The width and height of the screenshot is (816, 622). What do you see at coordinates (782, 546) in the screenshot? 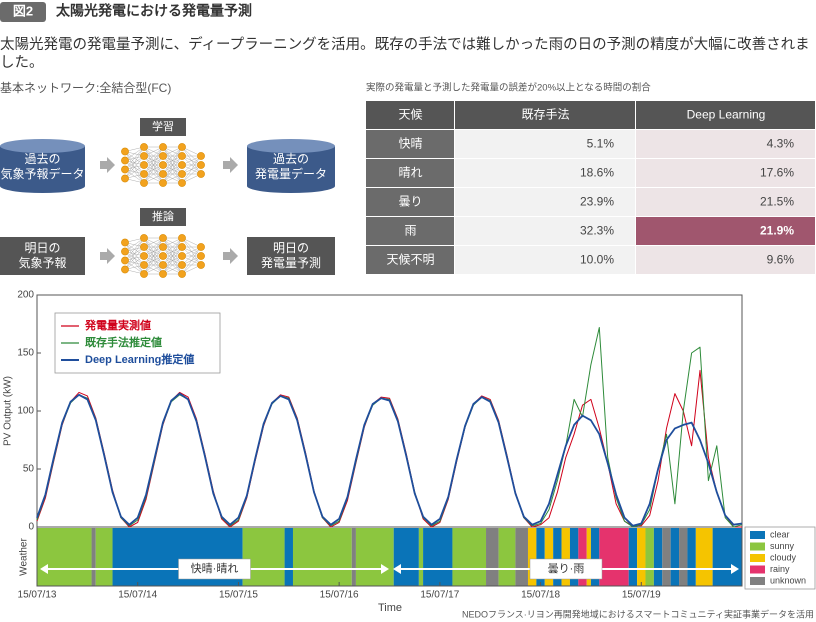
I see `weather-legend-label: sunny` at bounding box center [782, 546].